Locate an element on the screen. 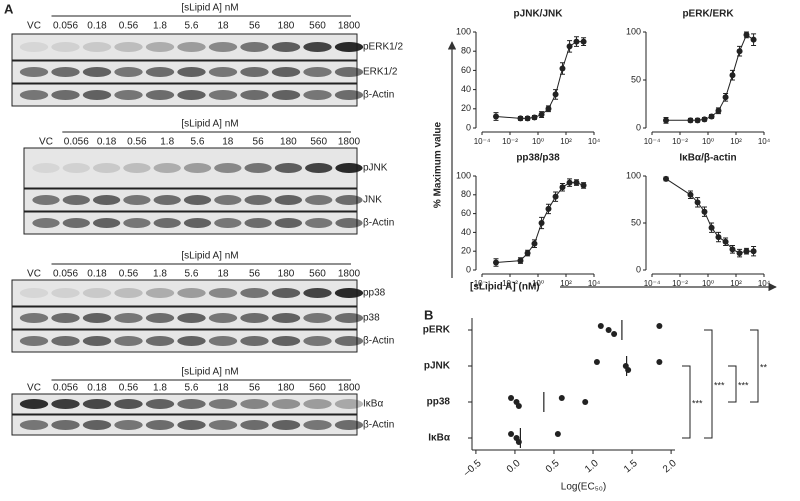 The width and height of the screenshot is (800, 501). lane-label: 0.18 is located at coordinates (107, 142).